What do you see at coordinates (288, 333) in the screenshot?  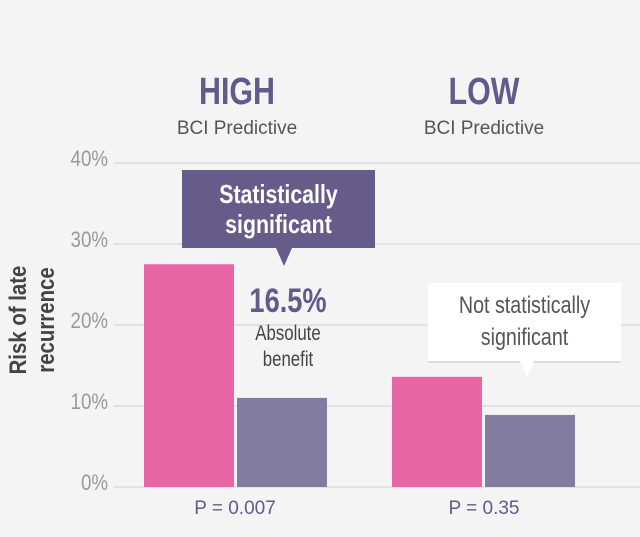 I see `benefit-label: Absolute` at bounding box center [288, 333].